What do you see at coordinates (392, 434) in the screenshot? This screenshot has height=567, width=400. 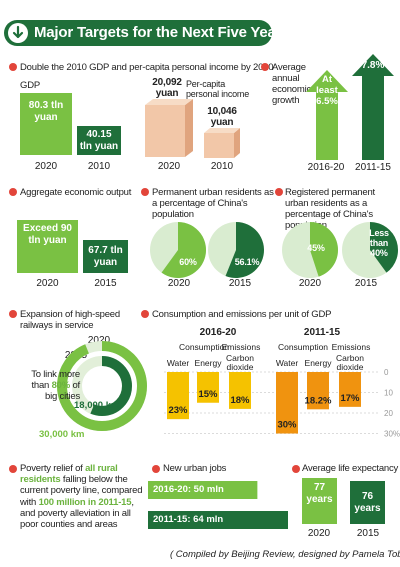 I see `emissions-tick-label: 30%` at bounding box center [392, 434].